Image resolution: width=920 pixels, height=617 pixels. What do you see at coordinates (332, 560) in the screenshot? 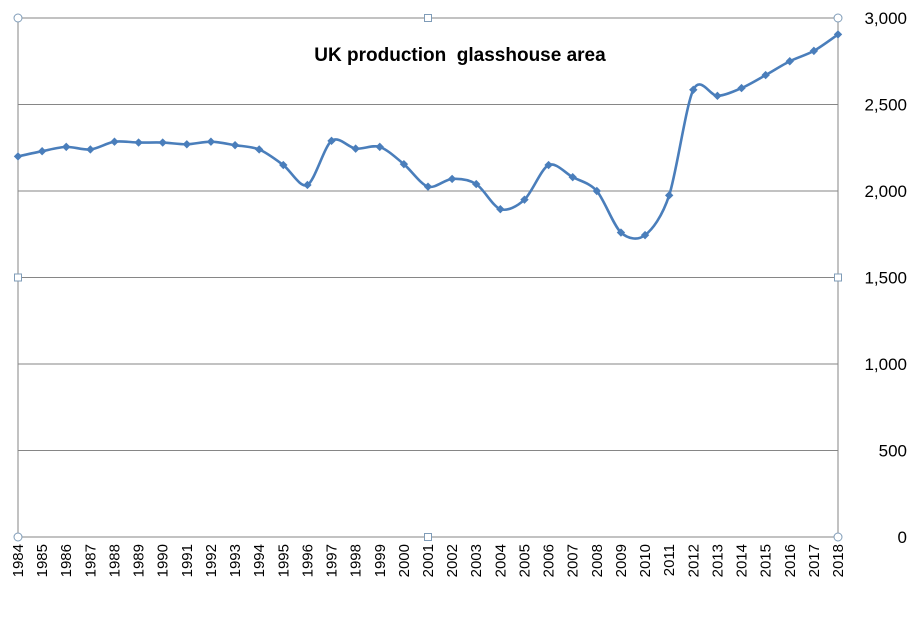
I see `x-tick-label: 1997` at bounding box center [332, 560].